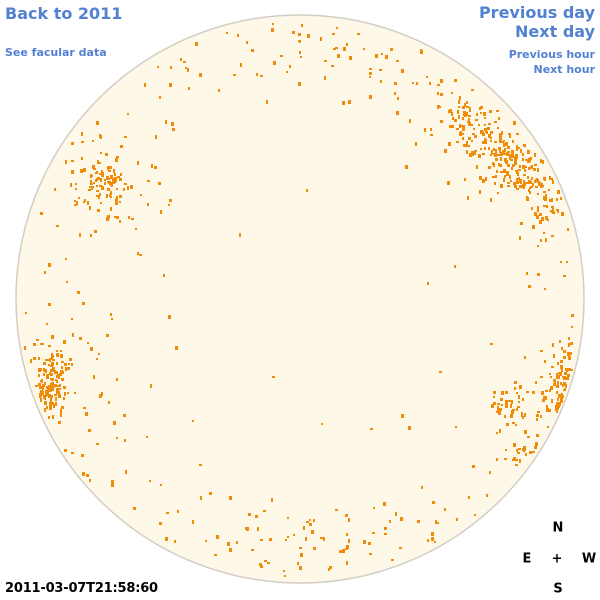 Image resolution: width=600 pixels, height=600 pixels. What do you see at coordinates (589, 559) in the screenshot?
I see `compass-west-label: W` at bounding box center [589, 559].